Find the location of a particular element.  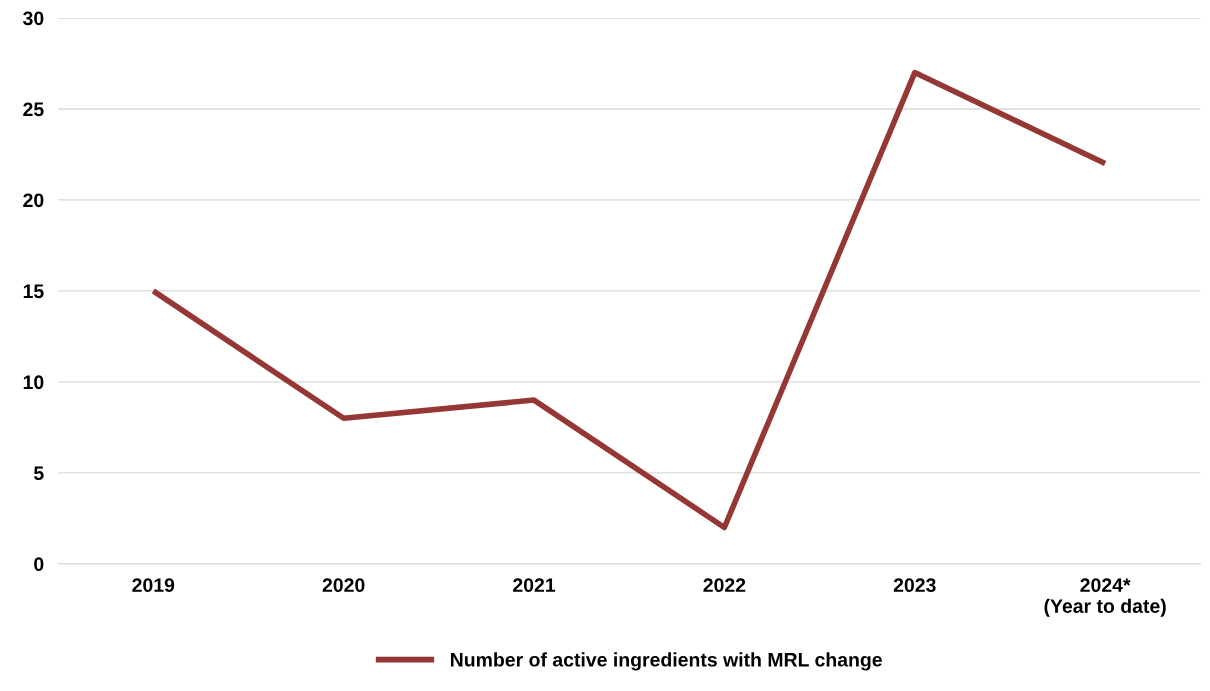

y-tick-label: 10 is located at coordinates (33, 382).